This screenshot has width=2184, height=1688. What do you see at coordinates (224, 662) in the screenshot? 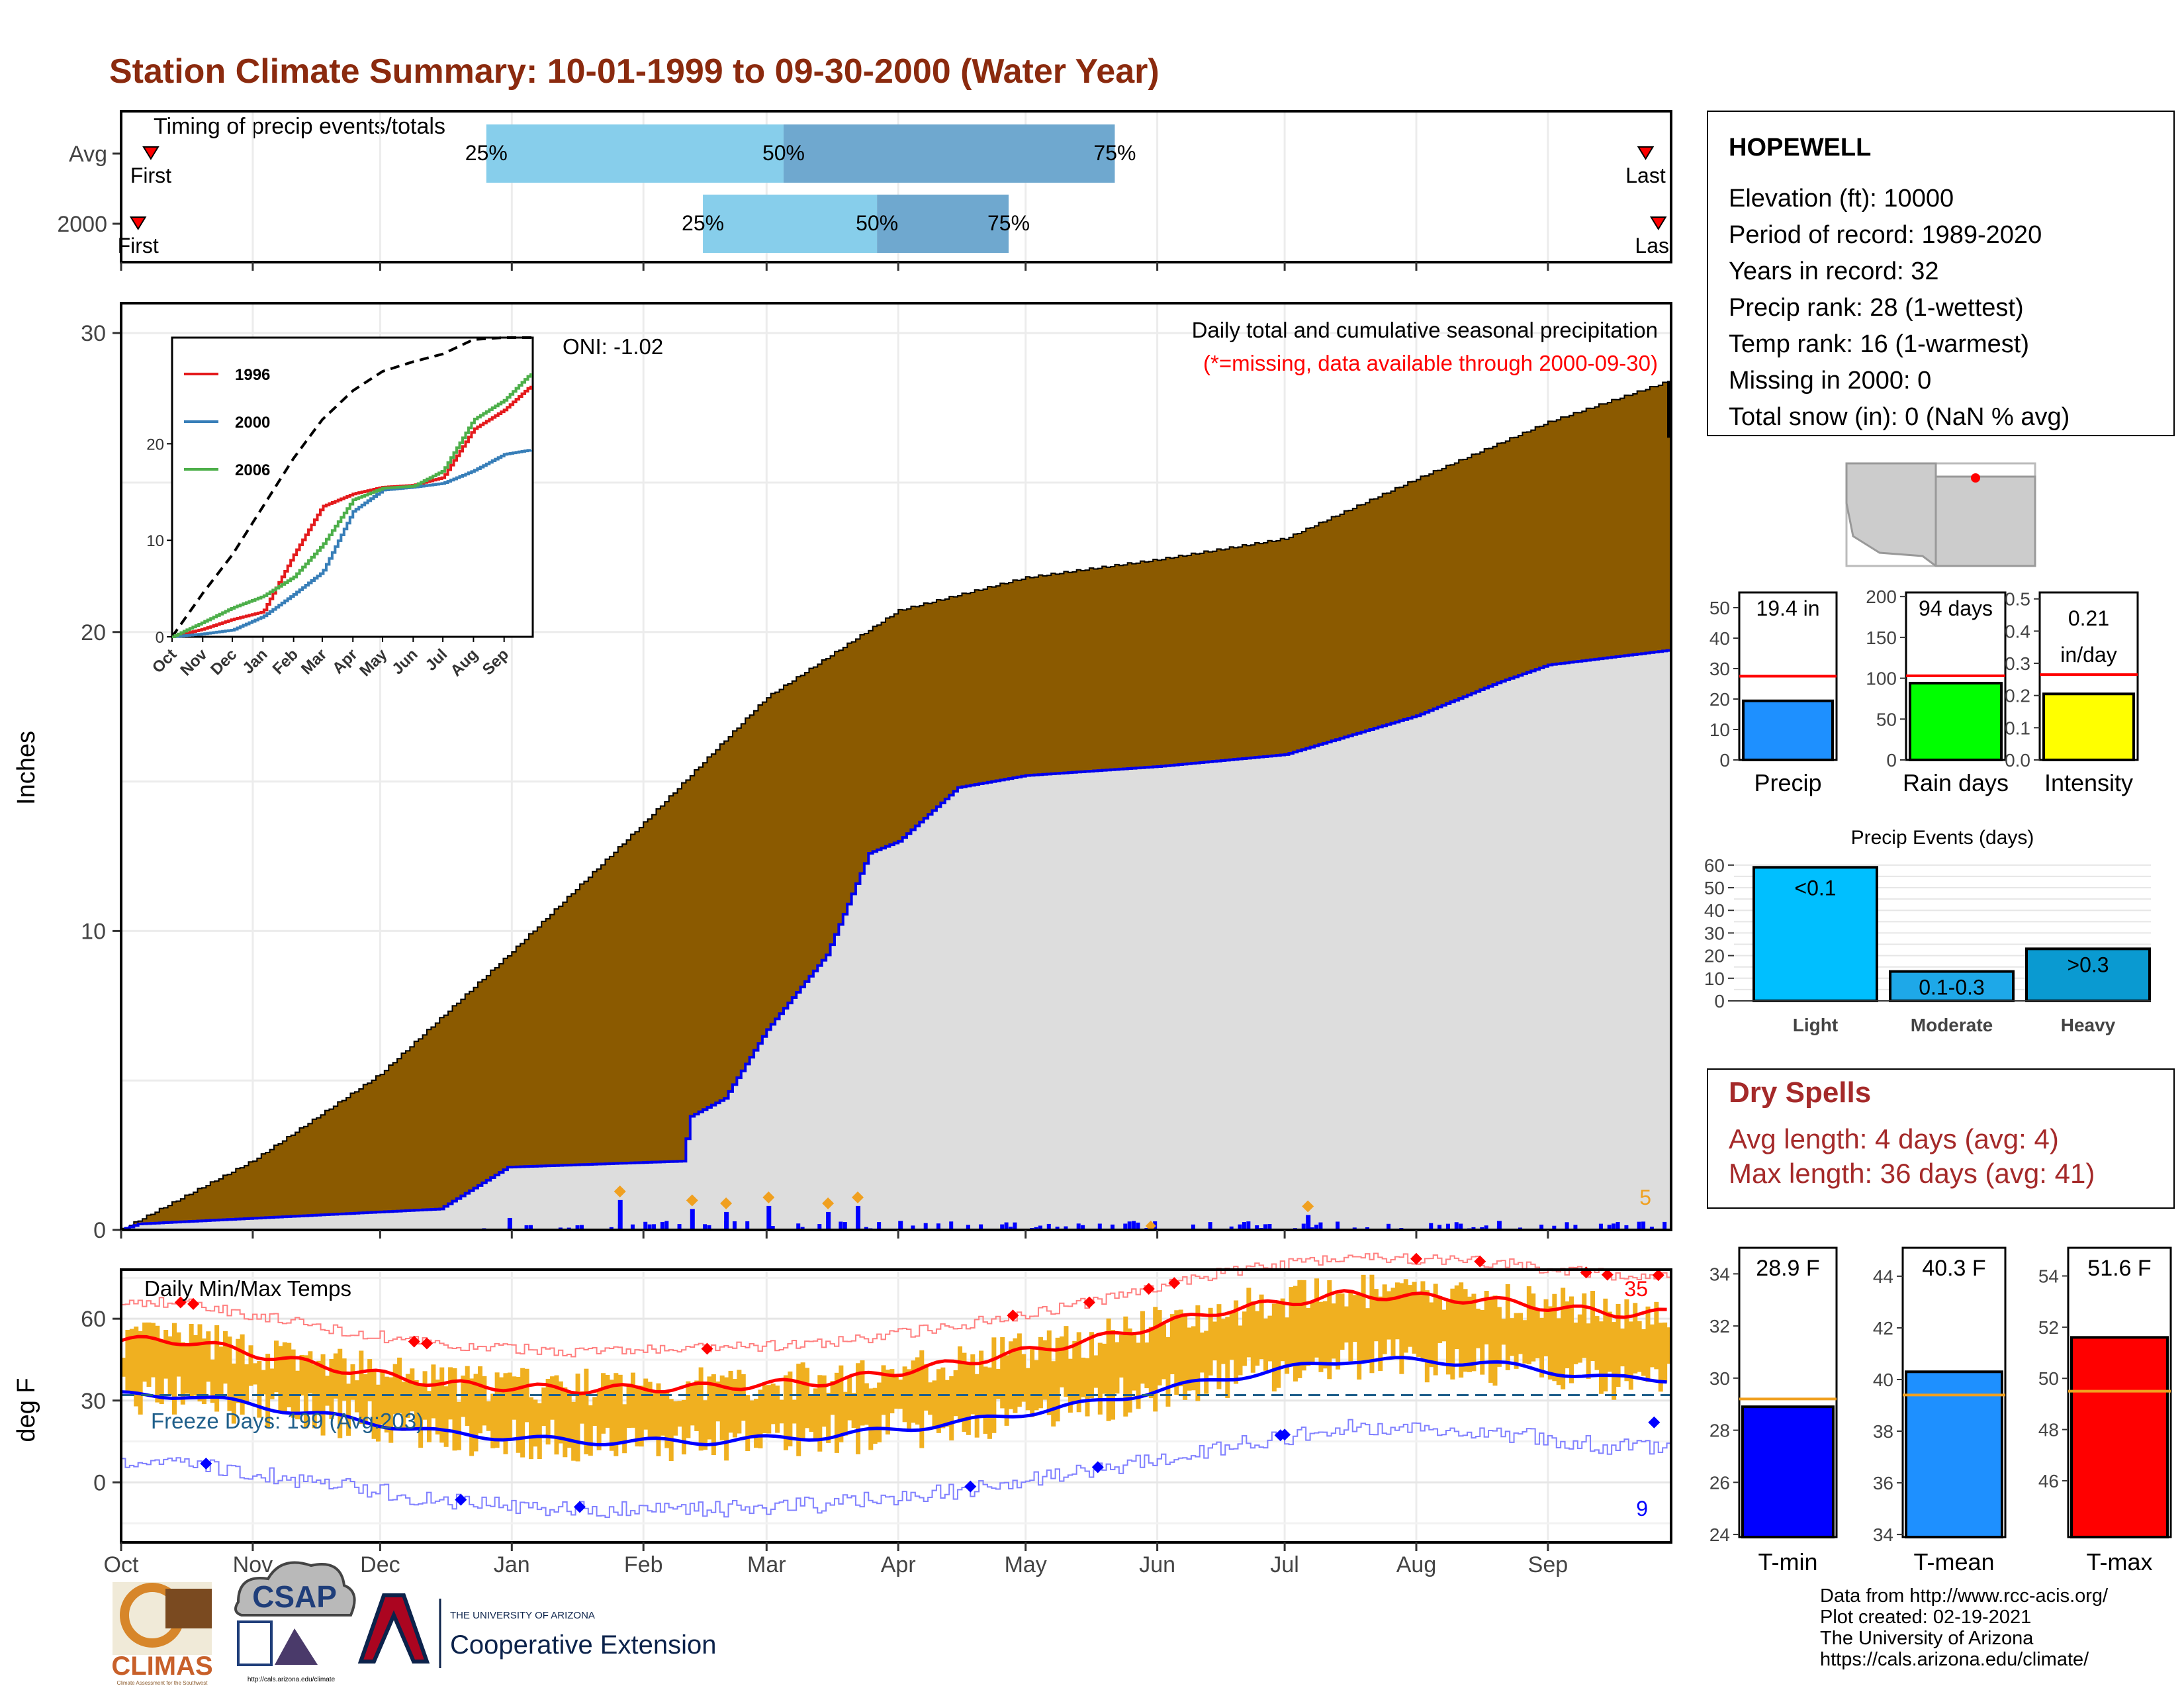
I see `inset-x-tick-label: Dec` at bounding box center [224, 662].